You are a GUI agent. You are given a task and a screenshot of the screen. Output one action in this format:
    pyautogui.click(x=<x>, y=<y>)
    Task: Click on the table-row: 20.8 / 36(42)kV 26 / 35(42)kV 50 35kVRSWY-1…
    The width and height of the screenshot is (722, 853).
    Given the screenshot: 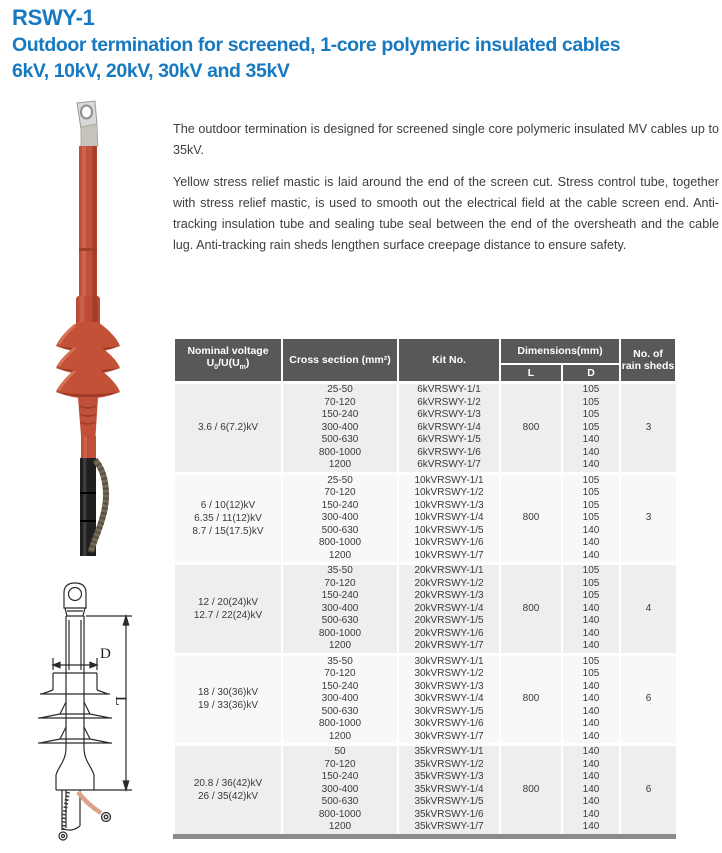 What is the action you would take?
    pyautogui.click(x=424, y=789)
    